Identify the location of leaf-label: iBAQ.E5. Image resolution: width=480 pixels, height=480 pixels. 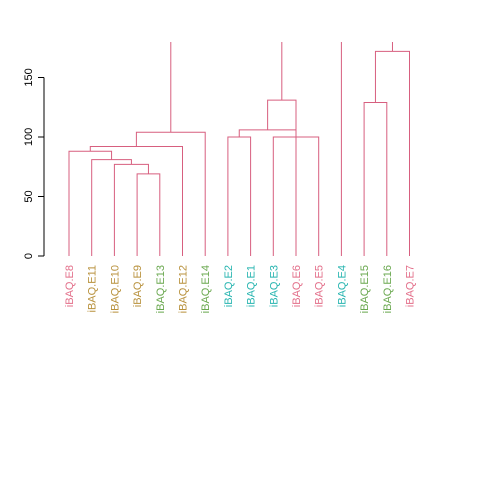
(320, 286).